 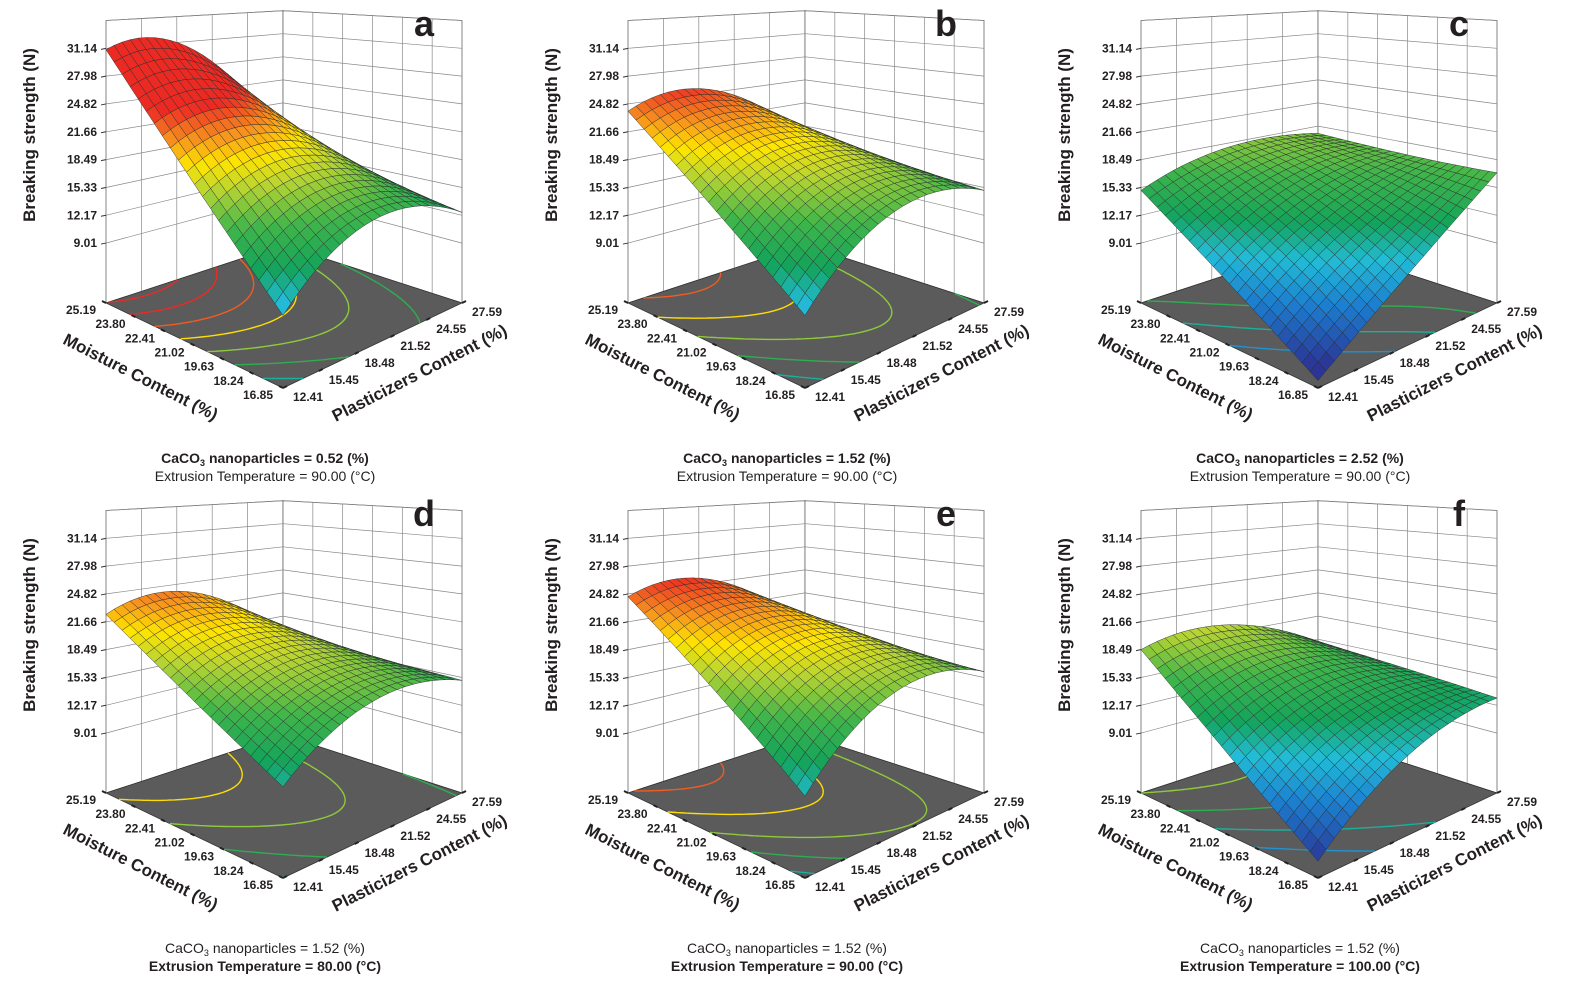 I want to click on caption-text: CaCO, so click(x=706, y=948).